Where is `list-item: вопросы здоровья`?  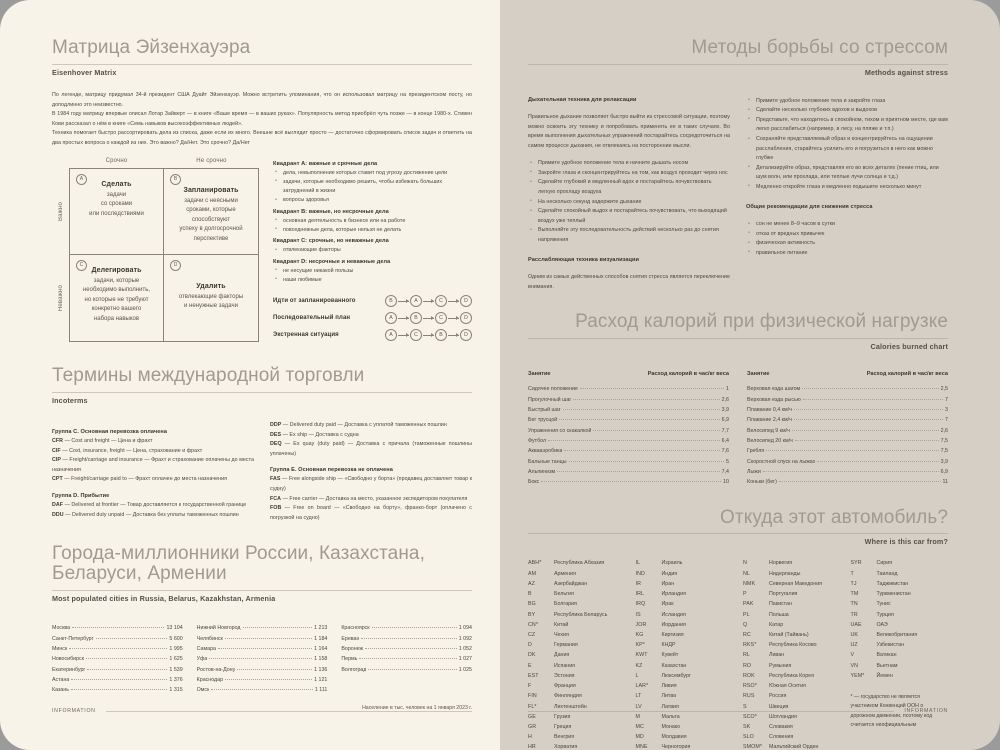
list-item: вопросы здоровья is located at coordinates (372, 201).